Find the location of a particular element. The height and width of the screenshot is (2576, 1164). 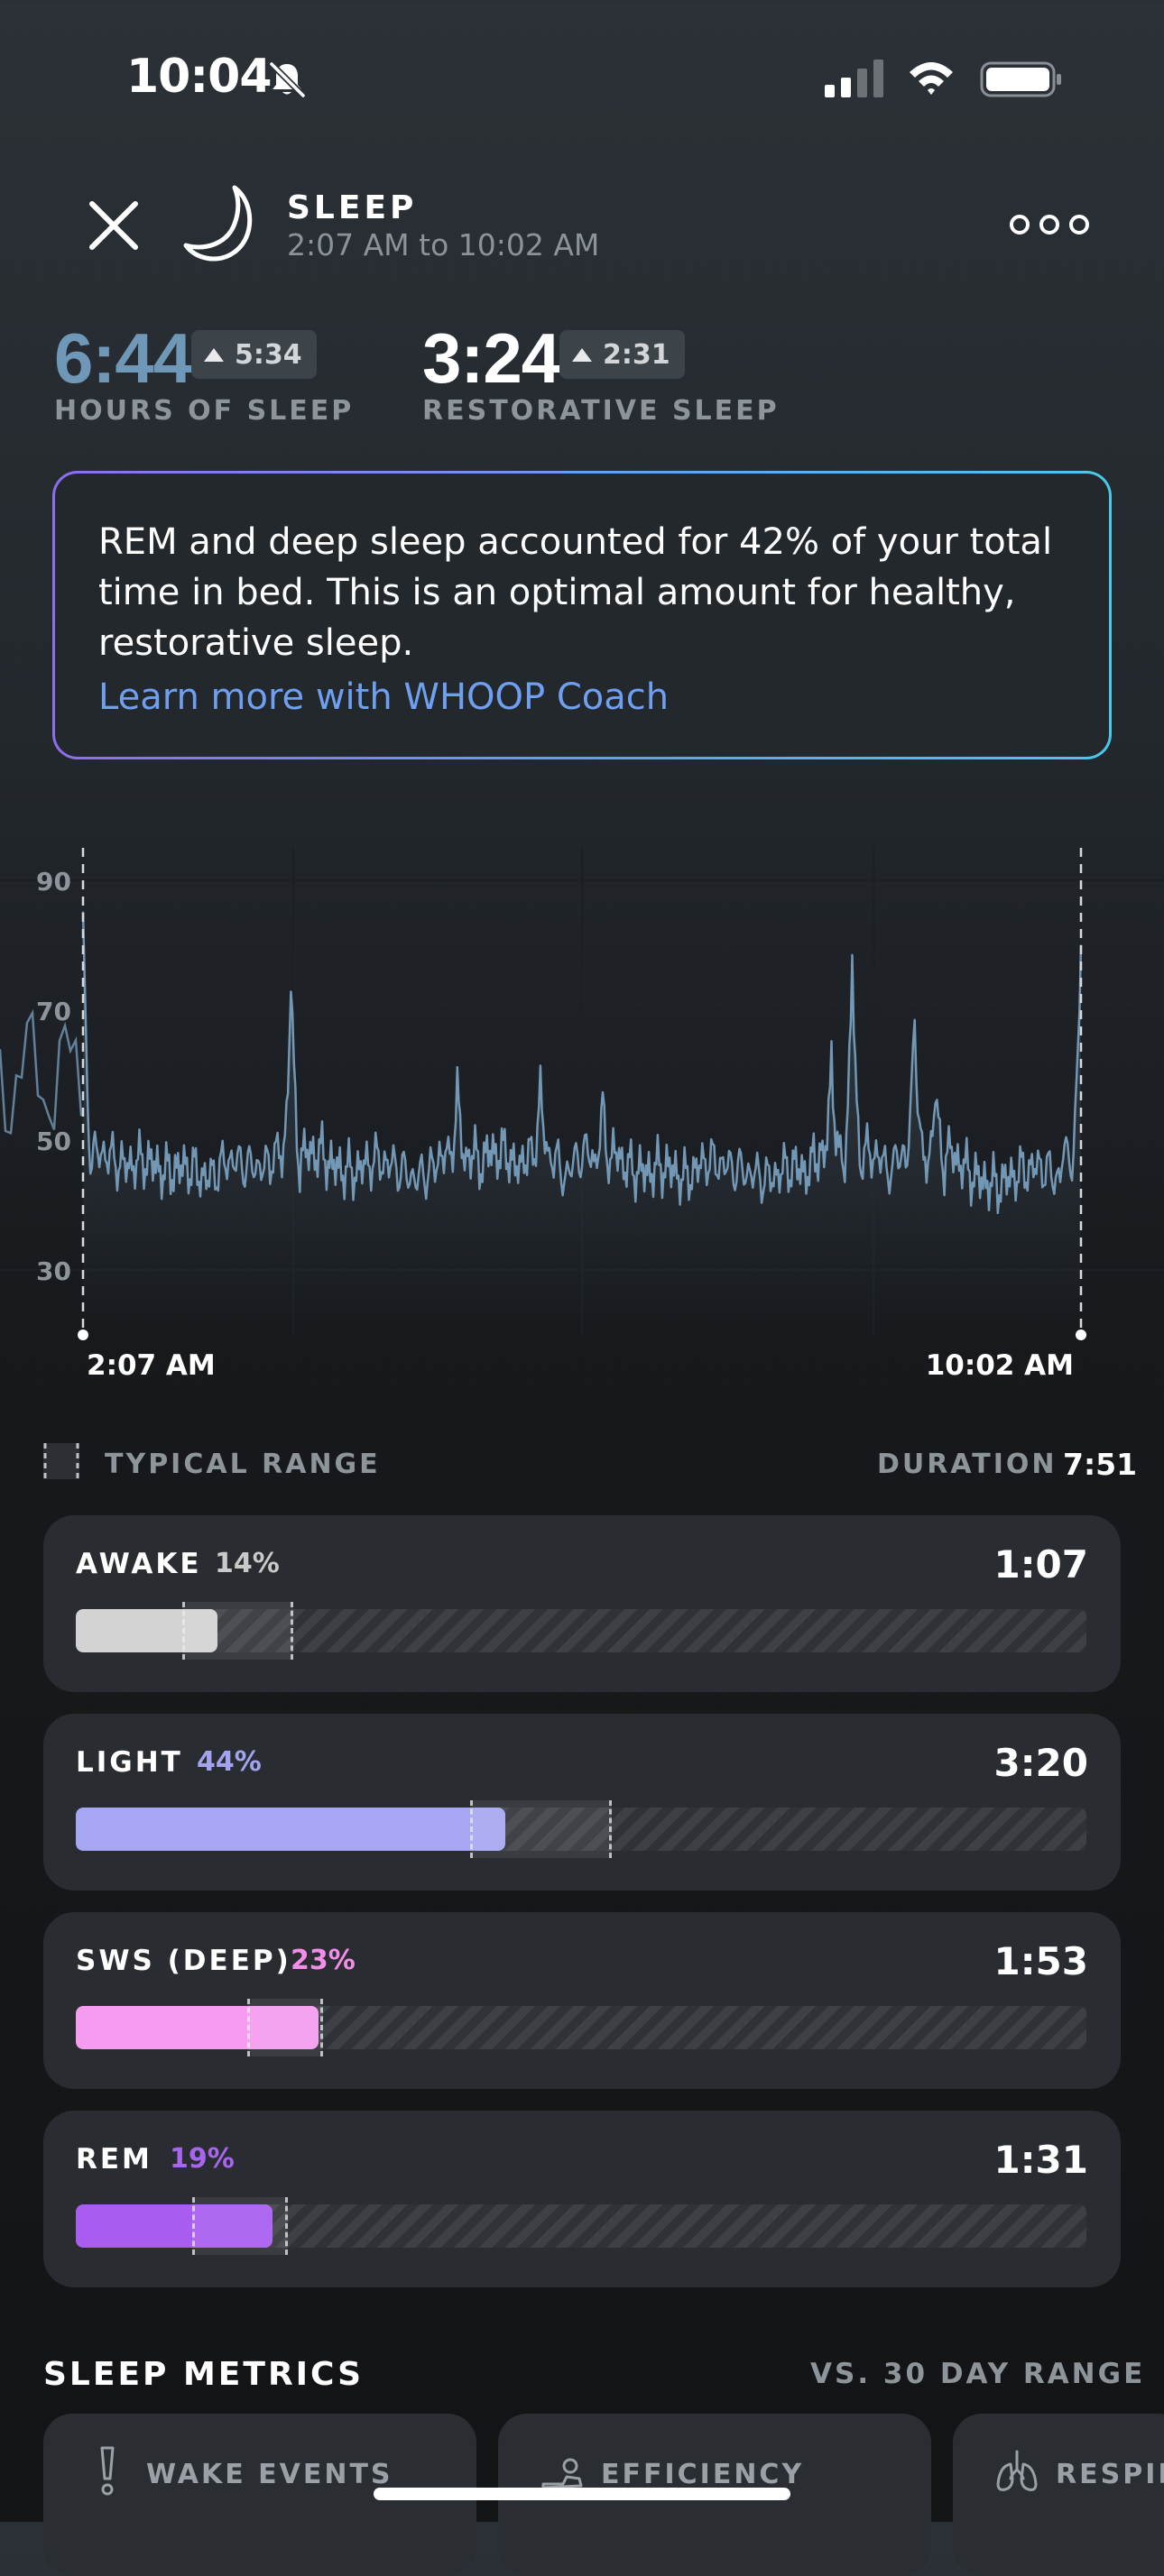

typical-range-icon is located at coordinates (61, 1461).